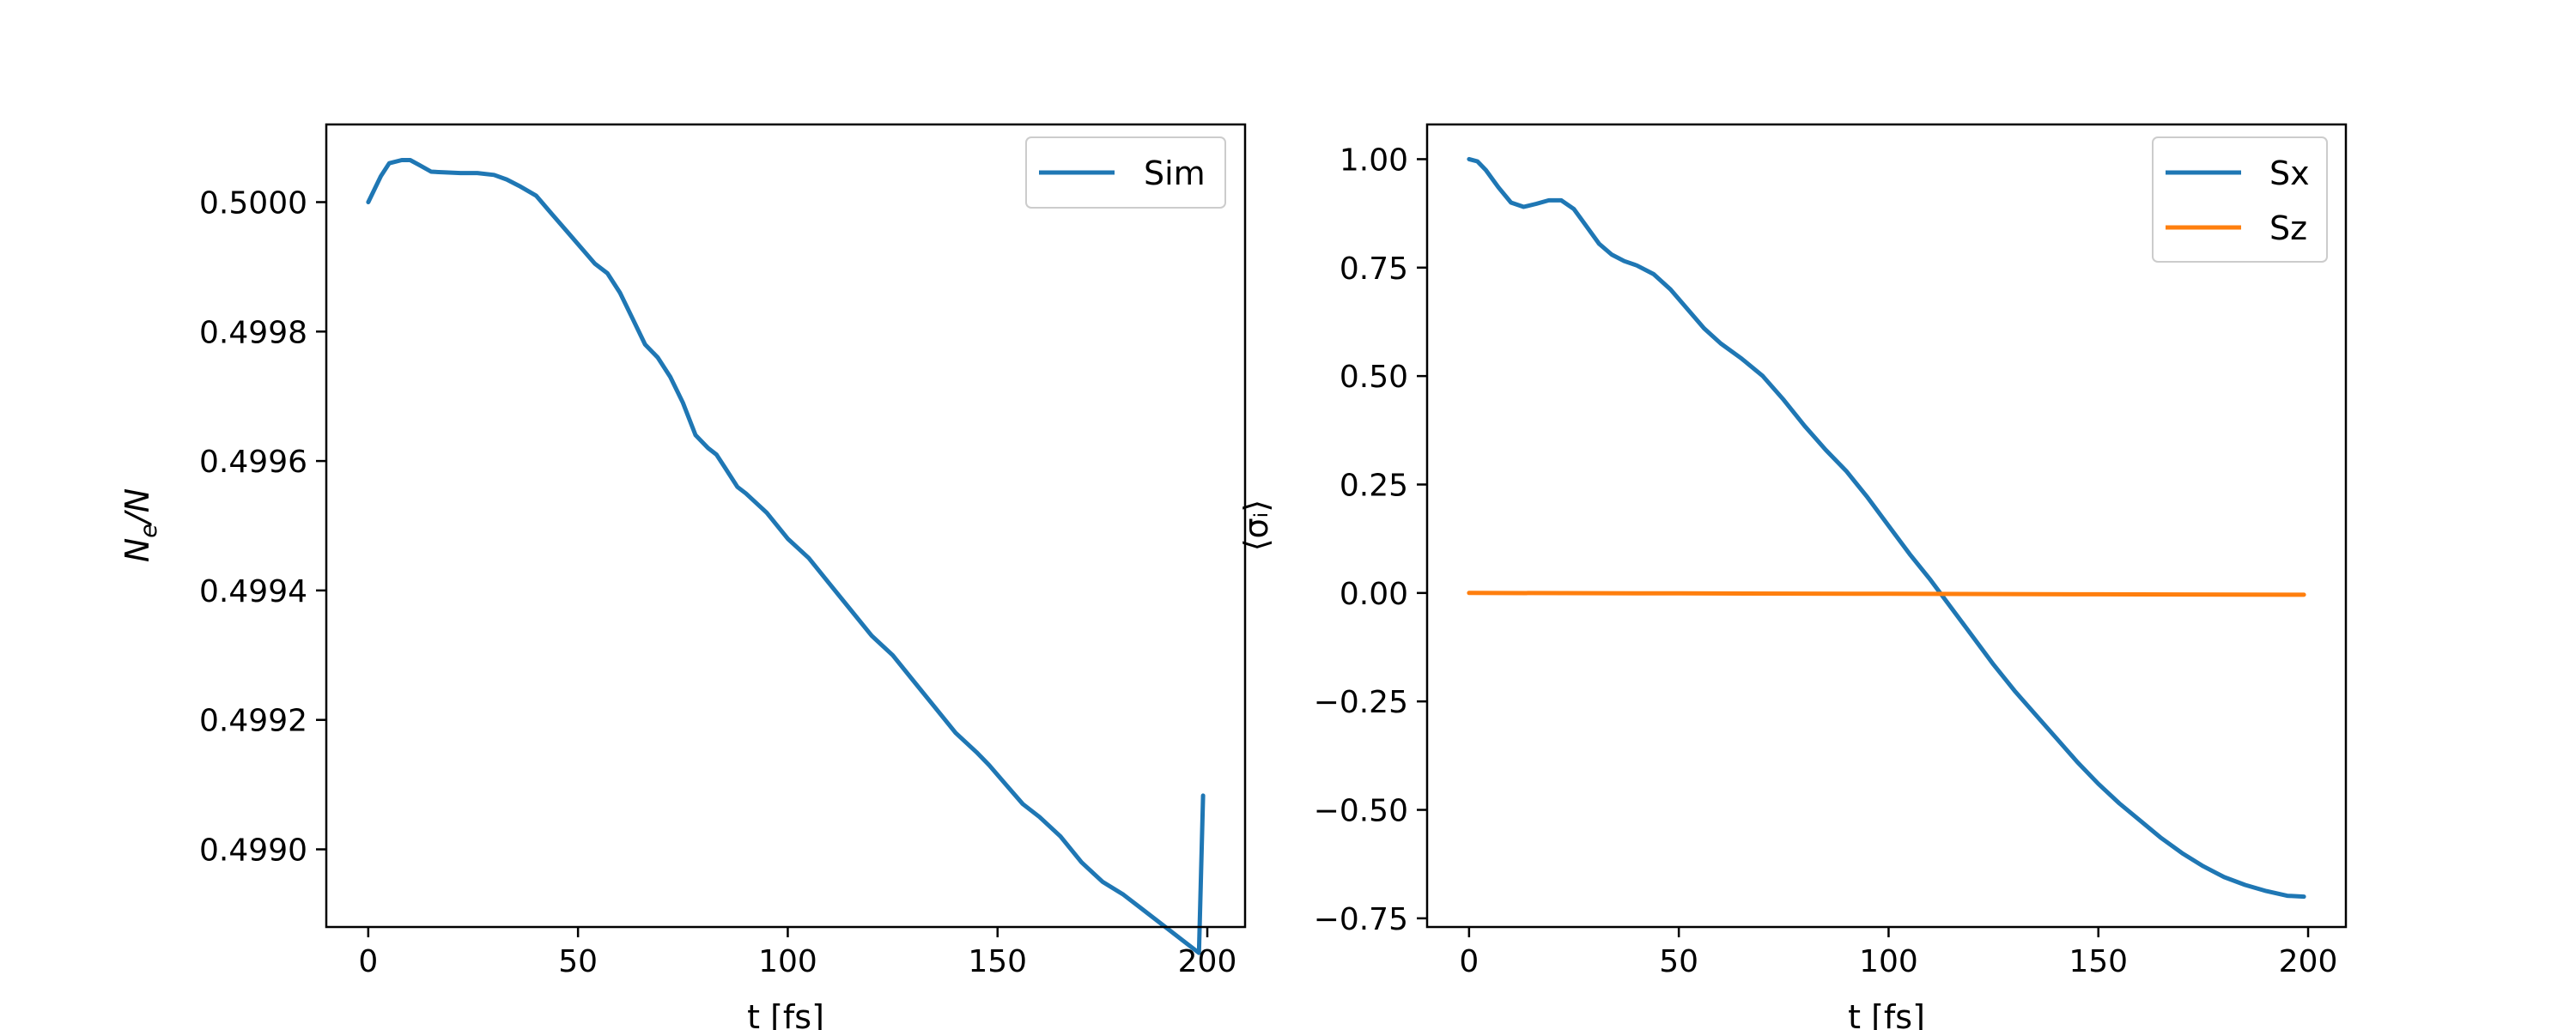 The image size is (2576, 1030). I want to click on left-y-tick-label: 0.5000, so click(253, 203).